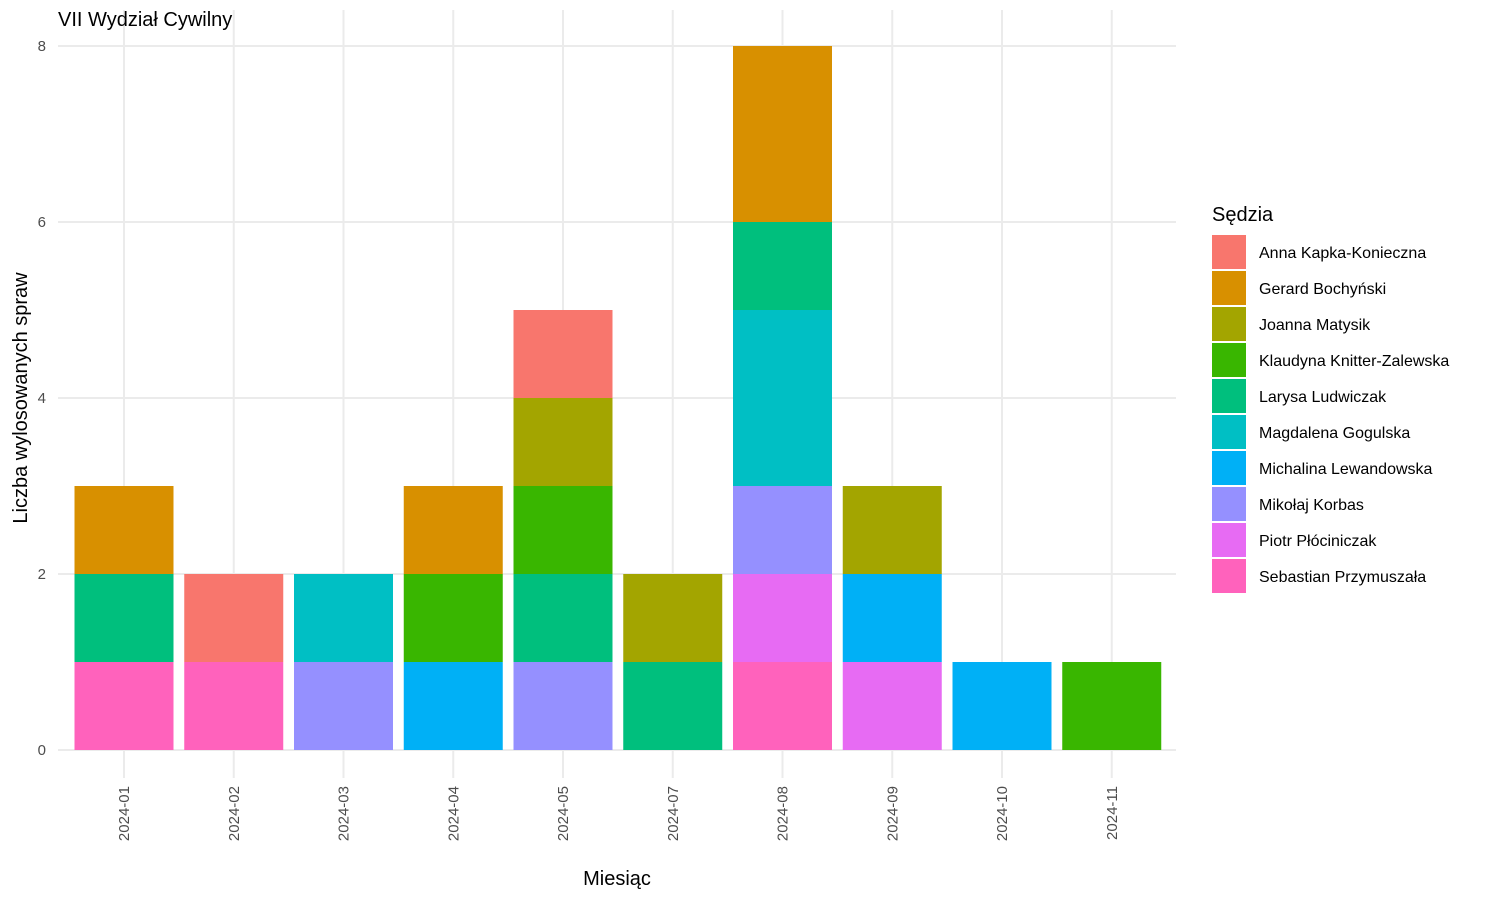 This screenshot has height=905, width=1500. What do you see at coordinates (563, 813) in the screenshot?
I see `x-tick-label: 2024-05` at bounding box center [563, 813].